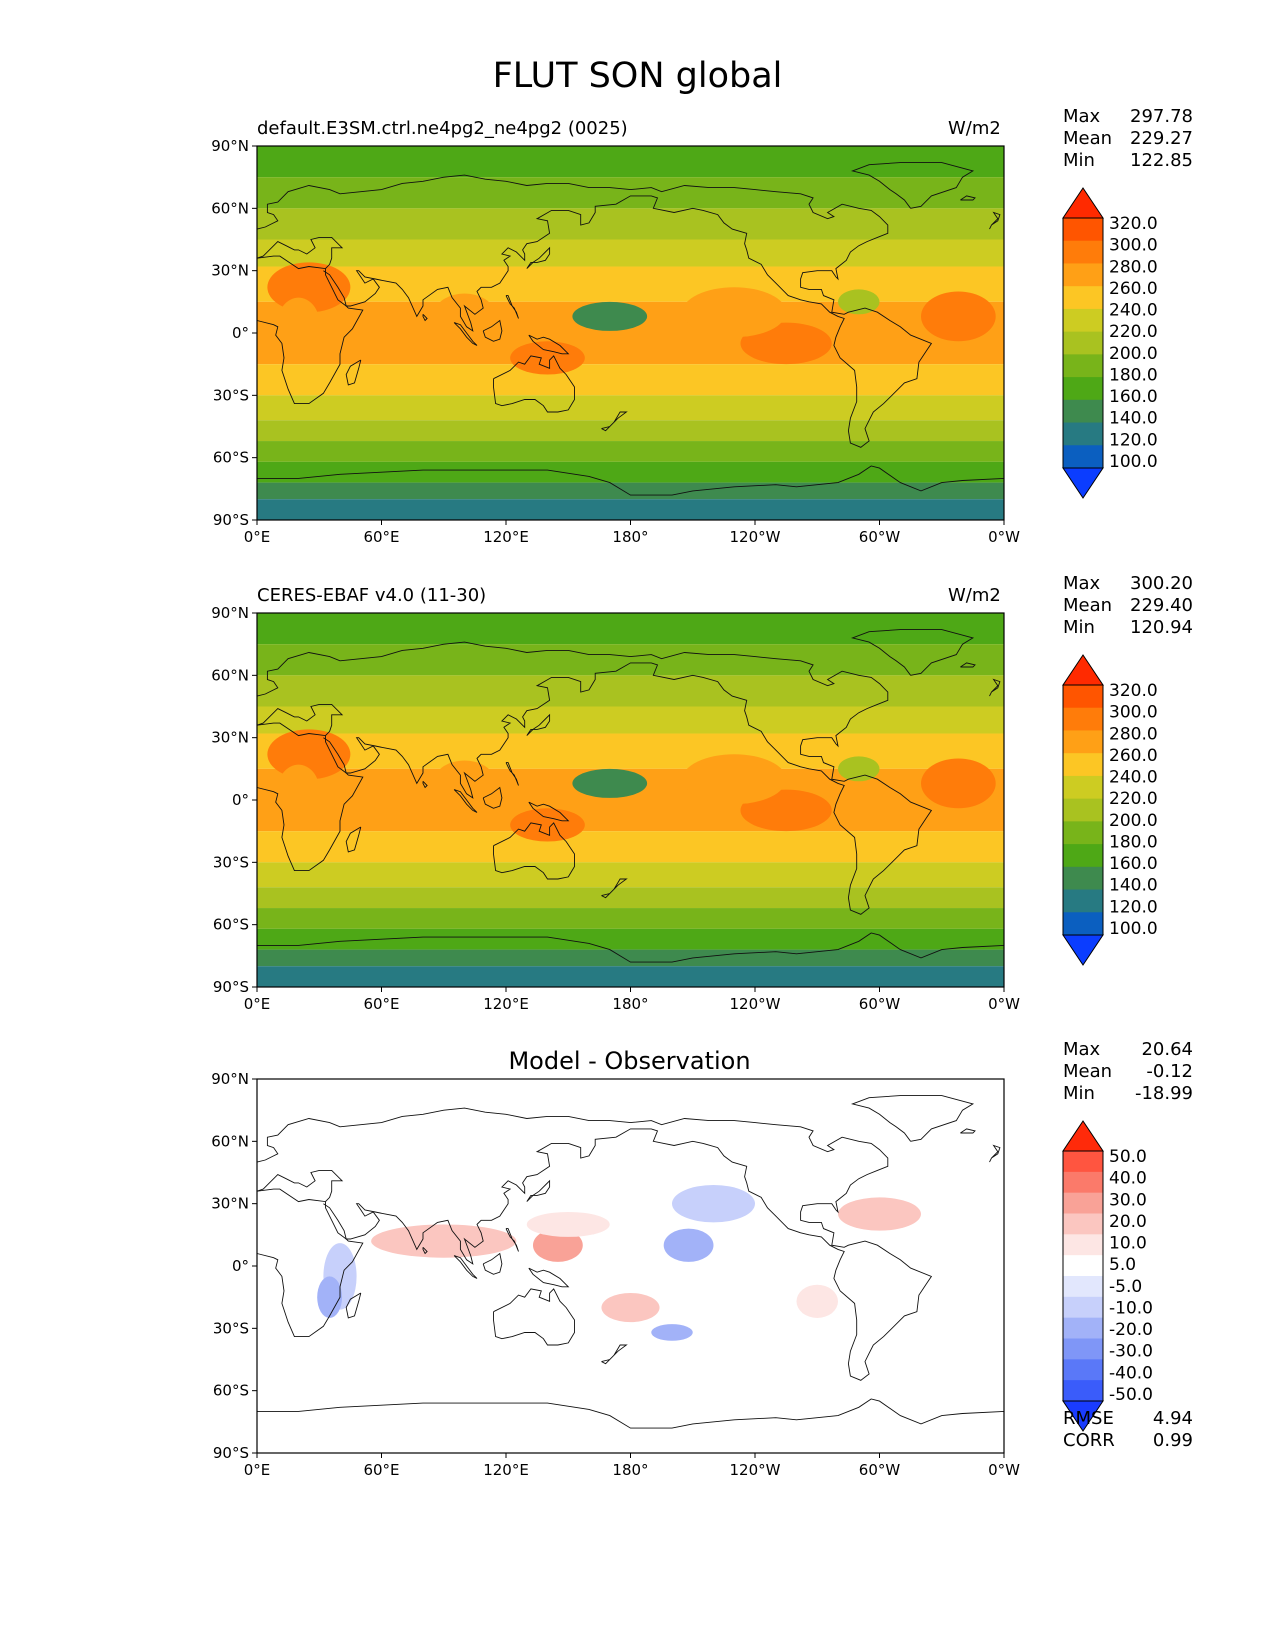 The height and width of the screenshot is (1650, 1275). I want to click on map-background, so click(630, 1266).